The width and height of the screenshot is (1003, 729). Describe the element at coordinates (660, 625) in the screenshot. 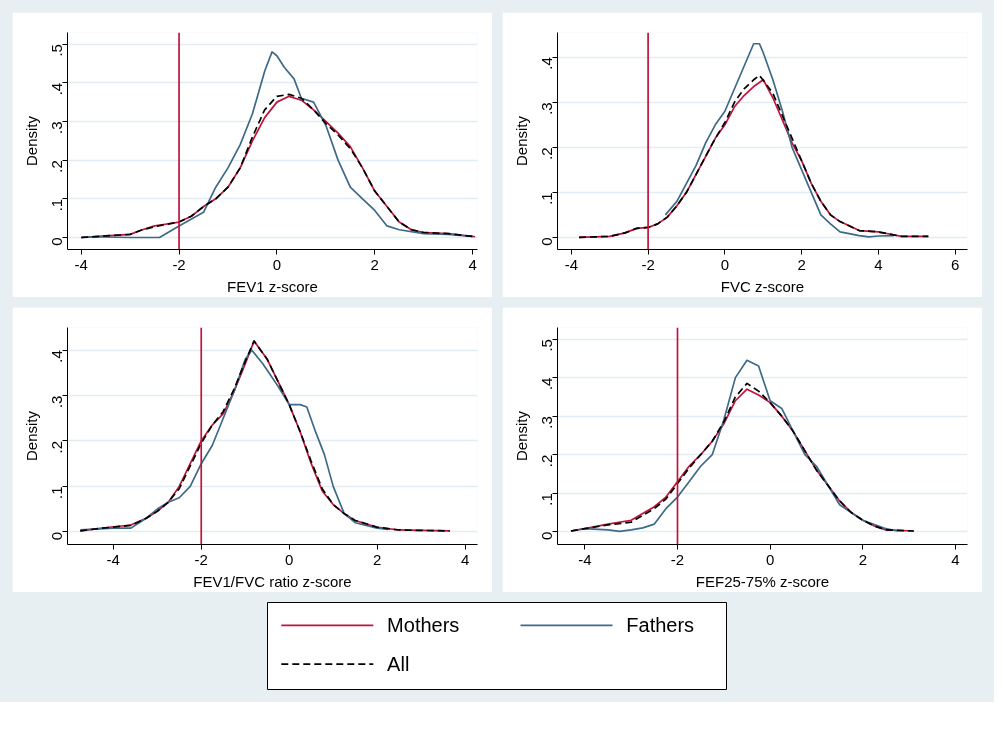

I see `legend-label: Fathers` at that location.